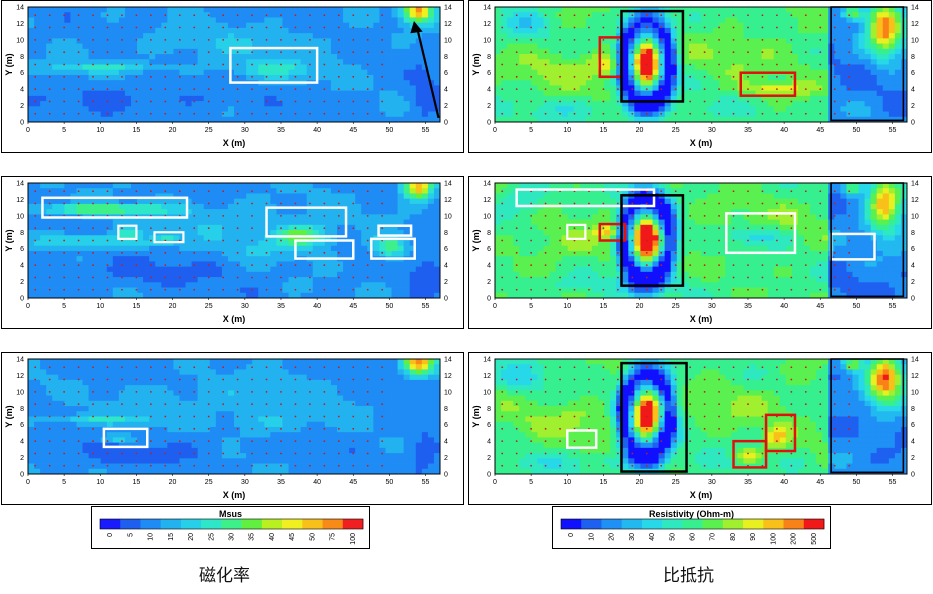 Image resolution: width=933 pixels, height=594 pixels. I want to click on y-tick-label-left: 8, so click(22, 57).